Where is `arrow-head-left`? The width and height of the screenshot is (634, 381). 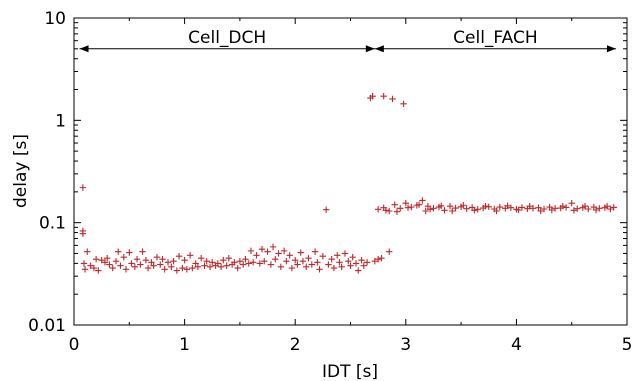 arrow-head-left is located at coordinates (379, 49).